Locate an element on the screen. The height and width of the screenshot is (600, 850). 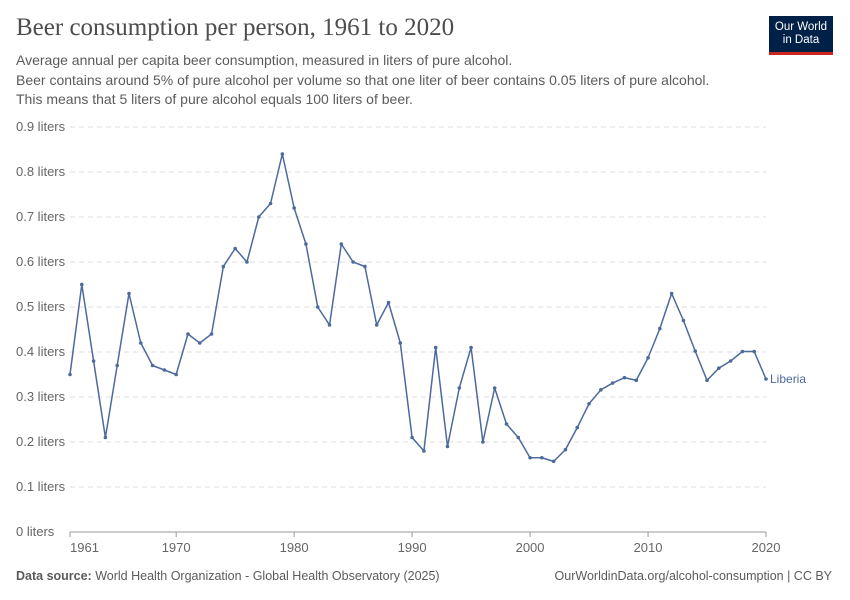
y-tick-label: 0.2 liters is located at coordinates (41, 441).